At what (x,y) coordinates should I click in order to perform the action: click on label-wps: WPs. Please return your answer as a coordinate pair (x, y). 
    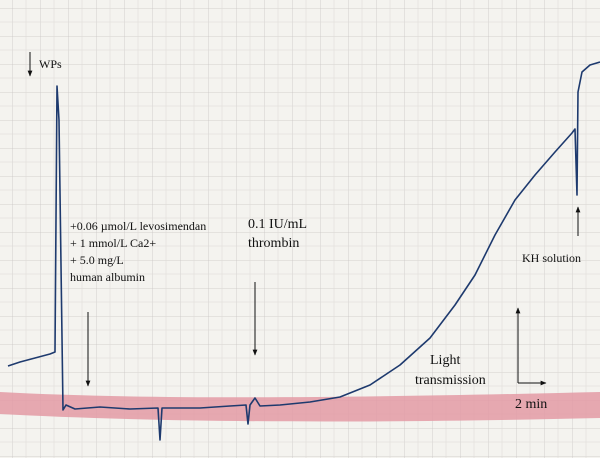
    Looking at the image, I should click on (50, 64).